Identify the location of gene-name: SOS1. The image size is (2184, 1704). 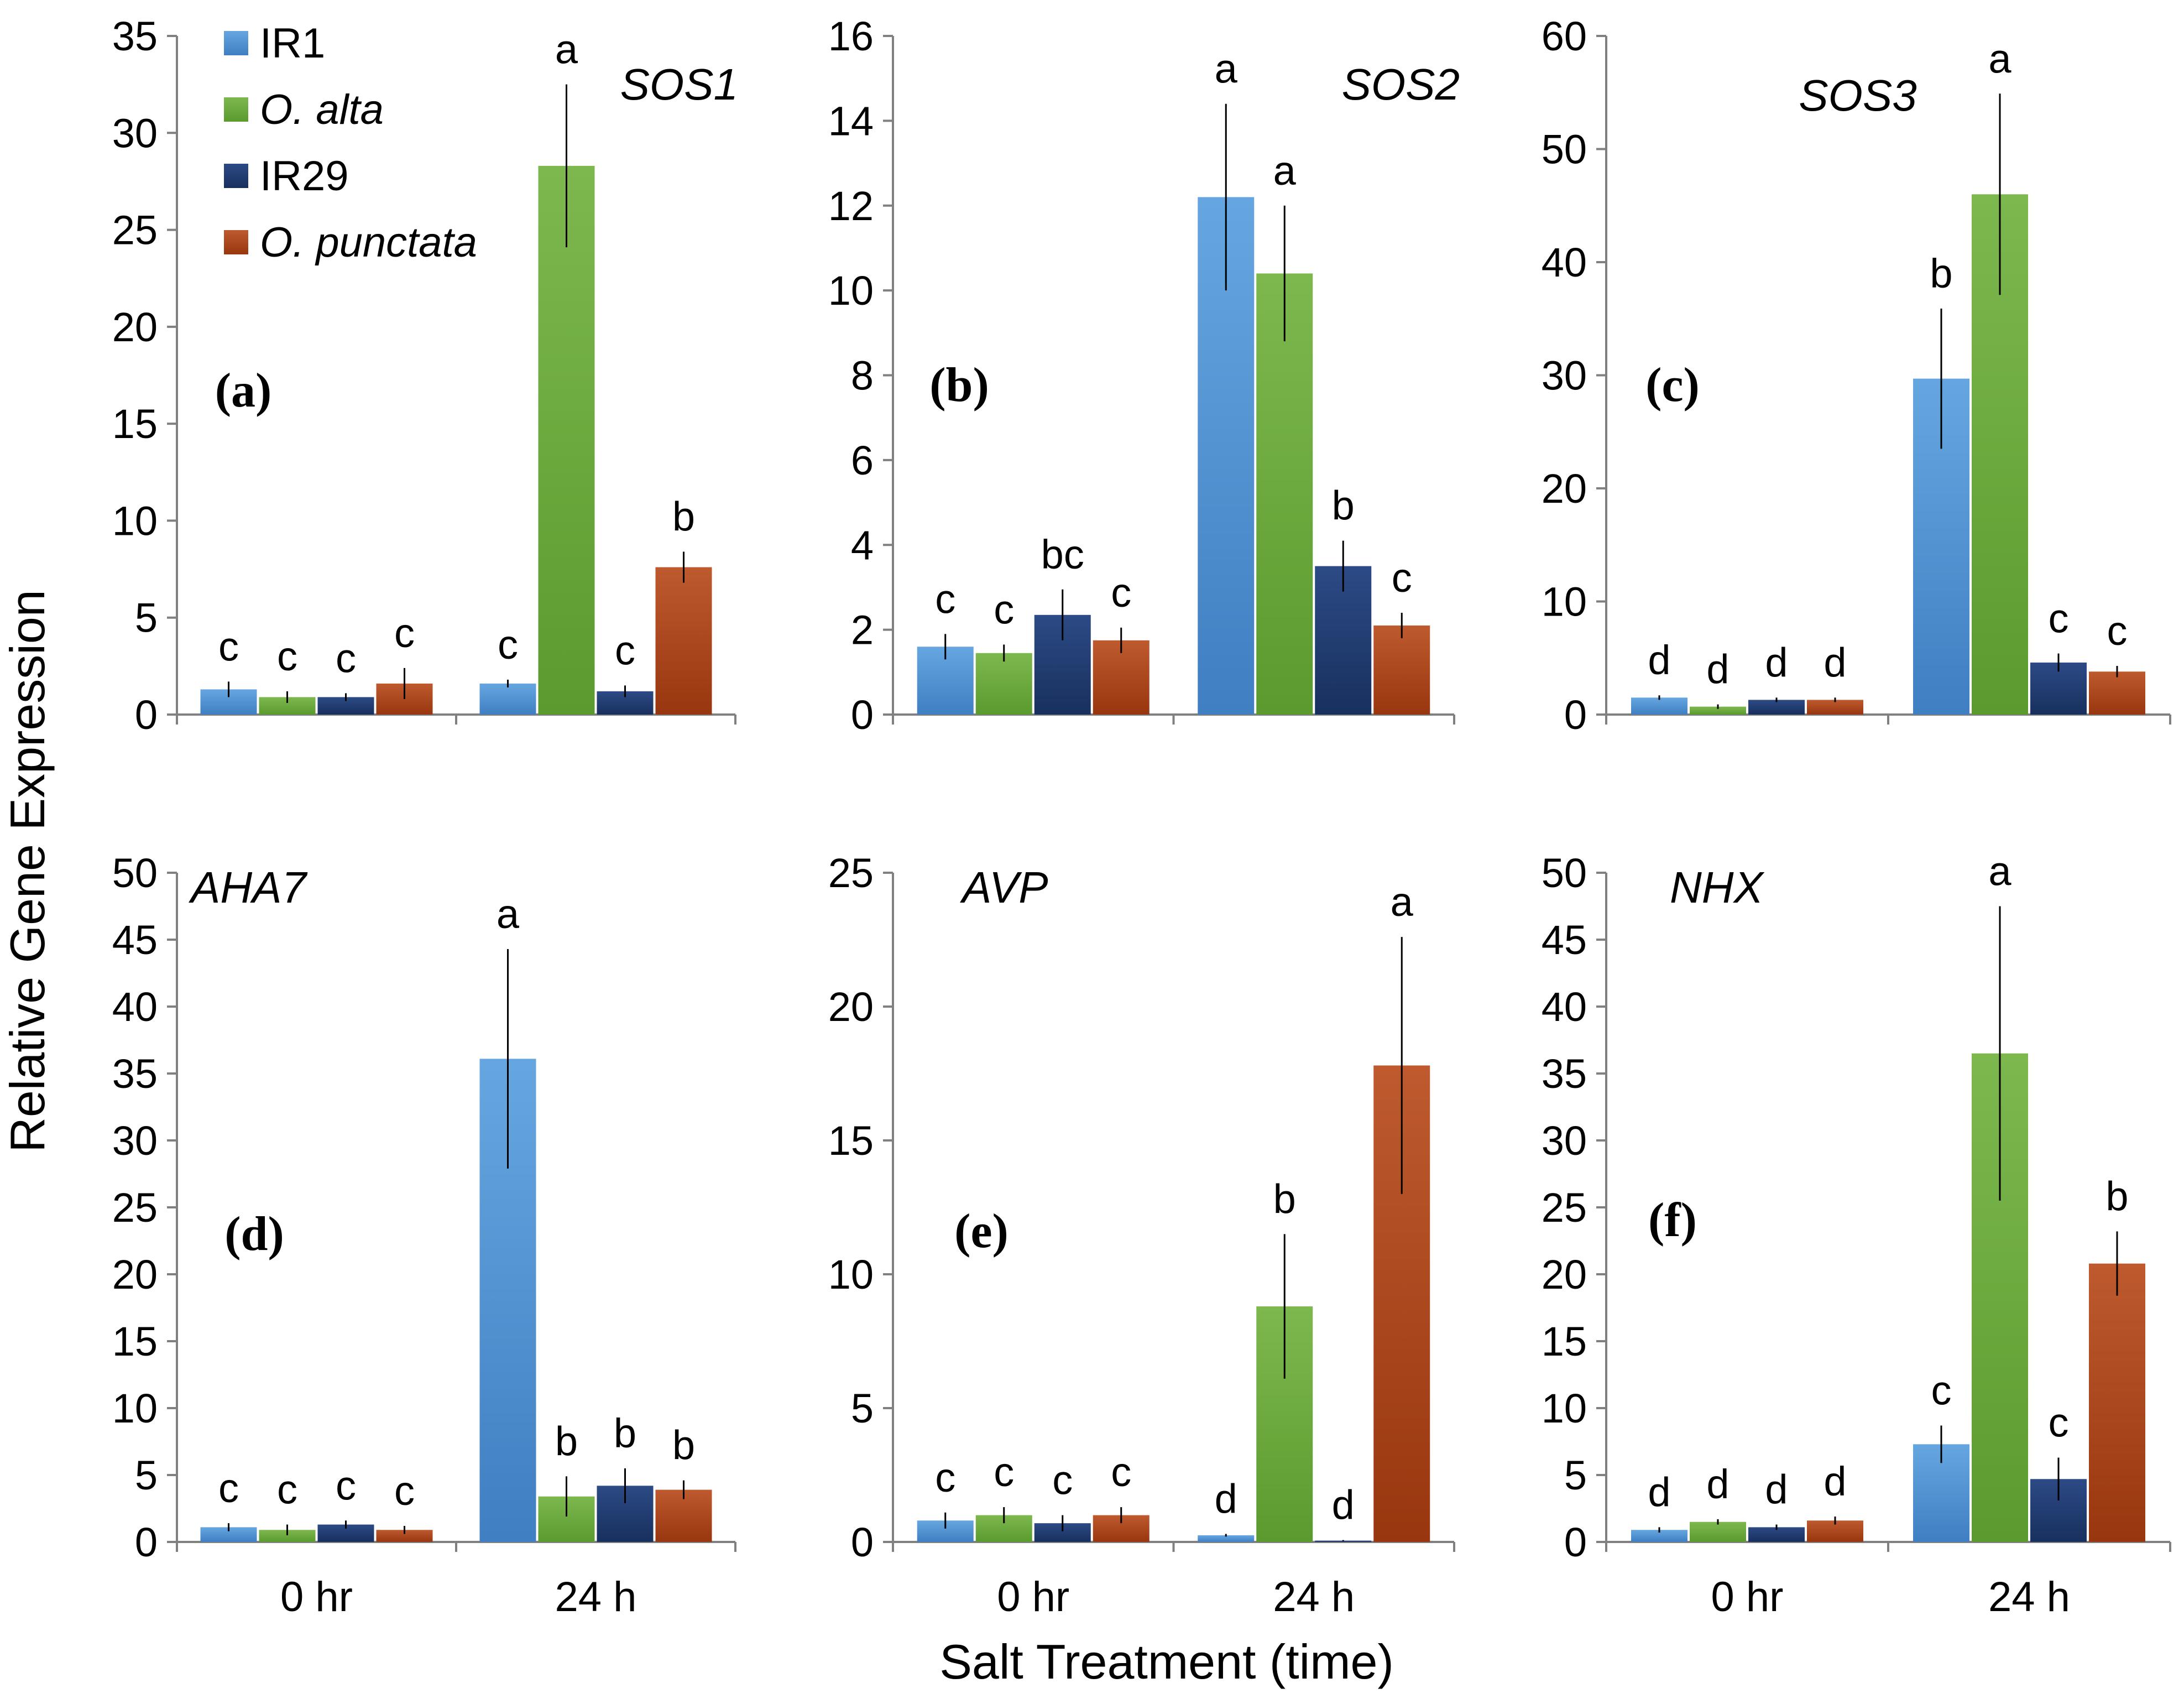
(679, 84).